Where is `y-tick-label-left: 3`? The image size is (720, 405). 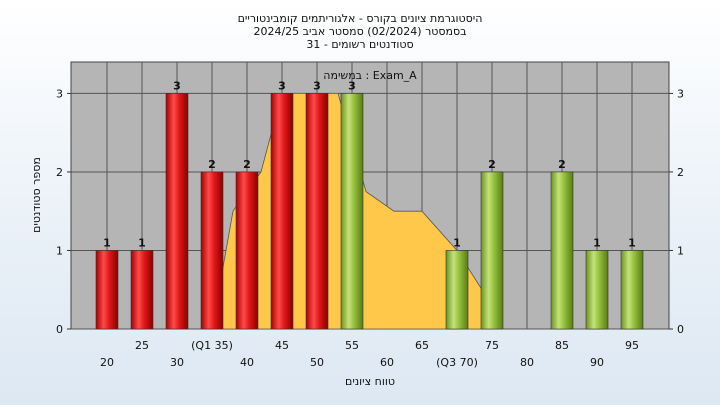
y-tick-label-left: 3 is located at coordinates (59, 93).